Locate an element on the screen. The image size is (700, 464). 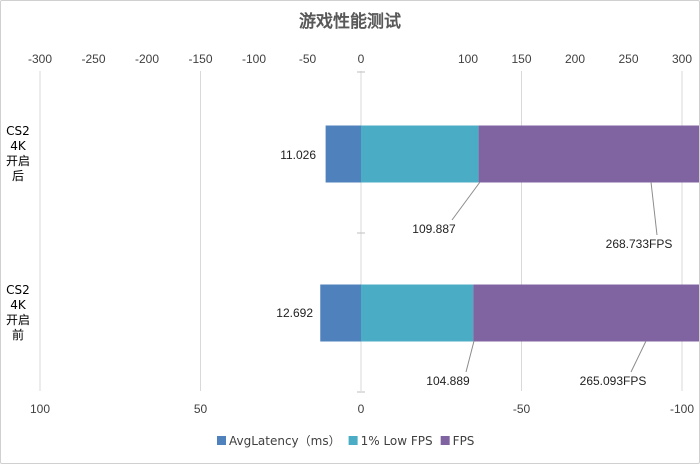
primary-tick-label: -50 is located at coordinates (308, 59).